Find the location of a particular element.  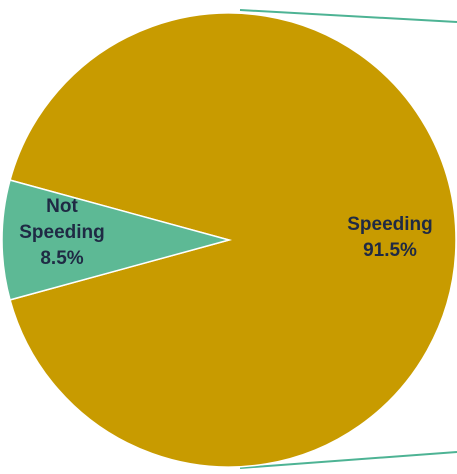

connector-line-bottom is located at coordinates (348, 460).